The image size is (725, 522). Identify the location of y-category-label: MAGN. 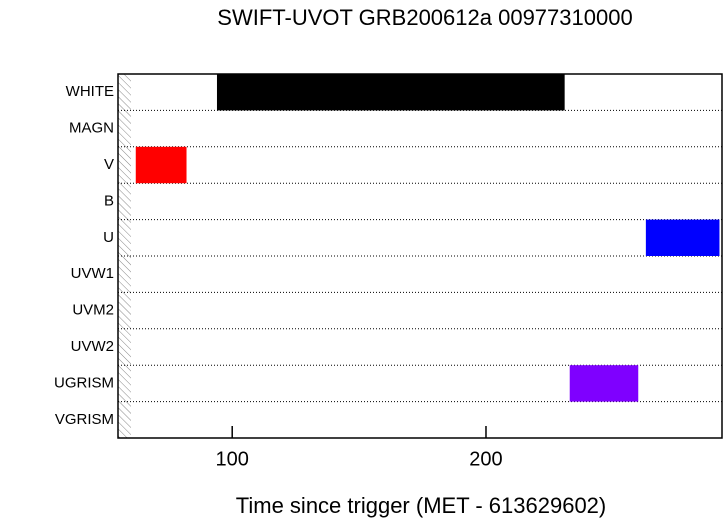
(91, 128).